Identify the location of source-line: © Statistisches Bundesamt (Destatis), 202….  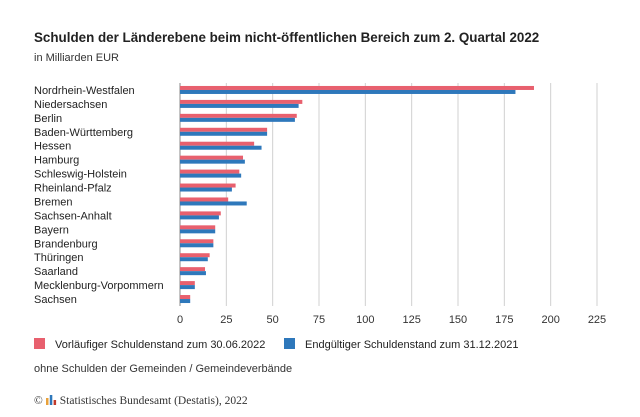
(141, 400).